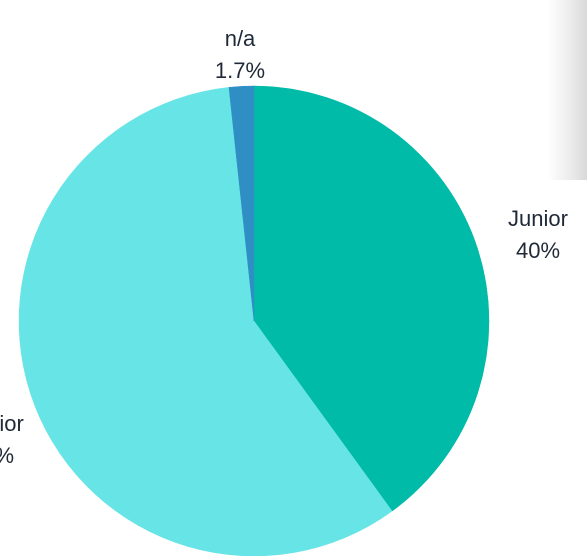  I want to click on slice-label-senior: Senior, so click(12, 423).